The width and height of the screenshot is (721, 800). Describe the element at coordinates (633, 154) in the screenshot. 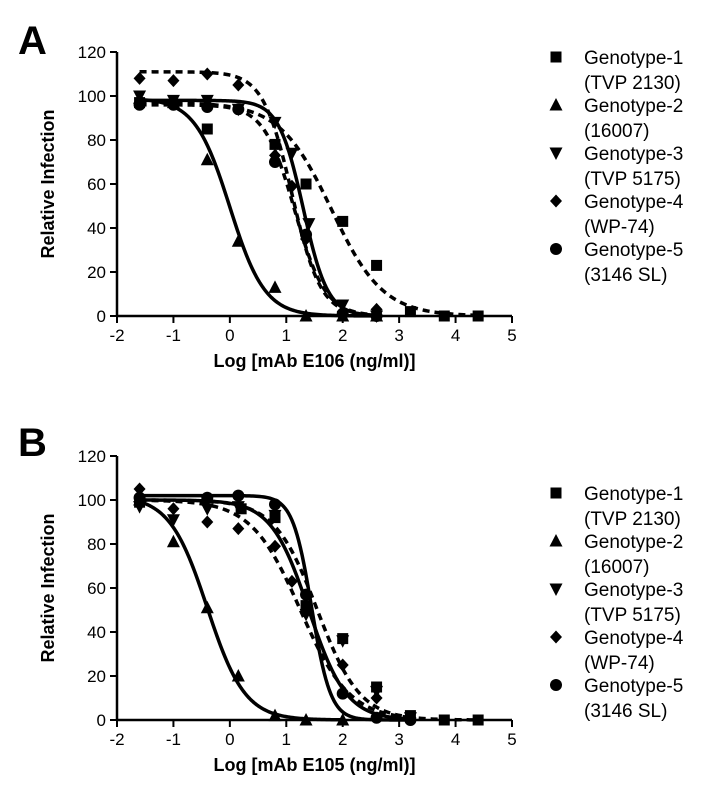

I see `legend-label: Genotype-3` at that location.